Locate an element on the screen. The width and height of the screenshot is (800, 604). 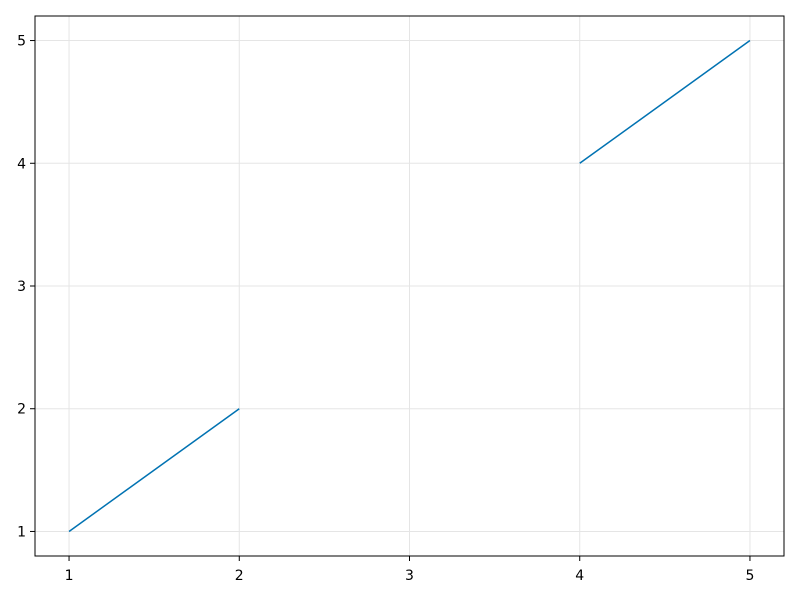
x-tick-label: 4 is located at coordinates (579, 576).